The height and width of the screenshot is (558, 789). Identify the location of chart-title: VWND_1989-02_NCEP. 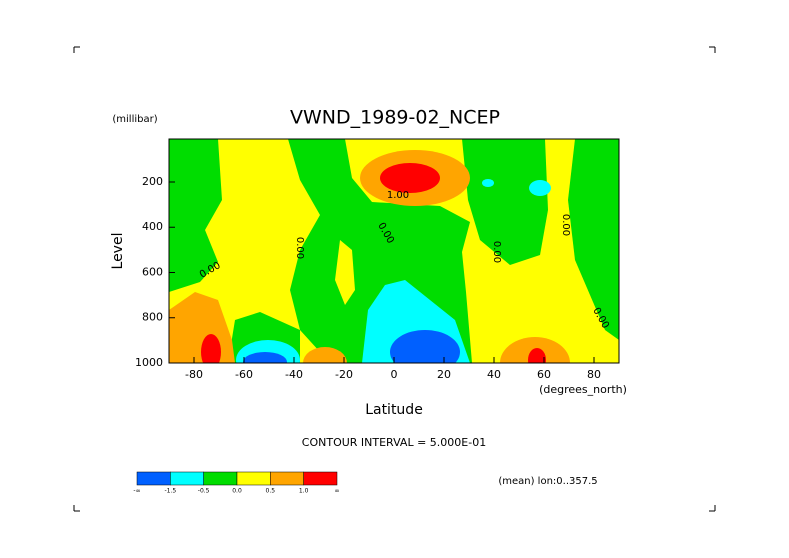
(395, 118).